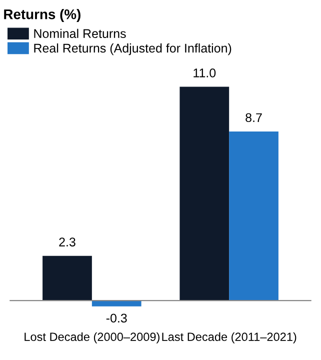 The width and height of the screenshot is (321, 360). I want to click on legend-label: Real Returns (Adjusted for Inflation), so click(133, 49).